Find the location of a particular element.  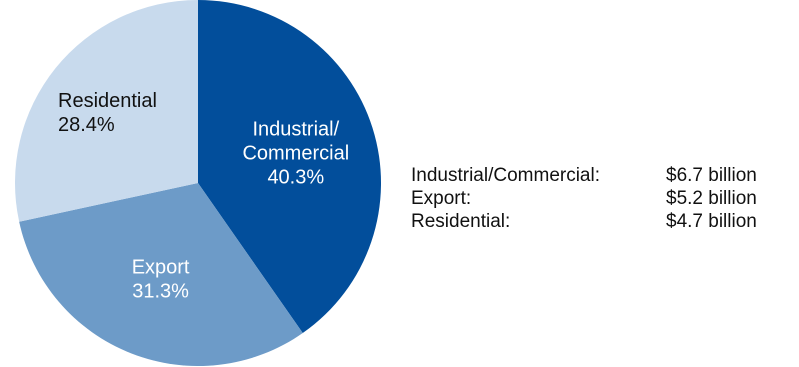

slice-label: Industrial/Commercial 40.3% is located at coordinates (295, 153).